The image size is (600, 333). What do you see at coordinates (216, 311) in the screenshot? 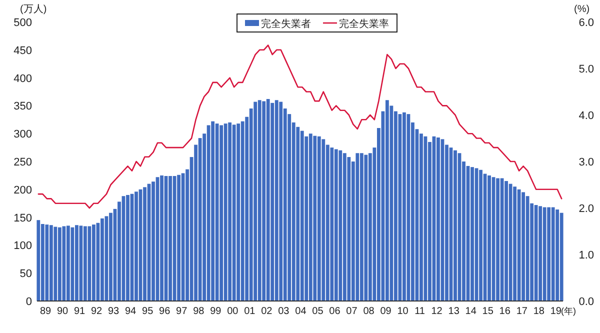
I see `x-tick-label: 99` at bounding box center [216, 311].